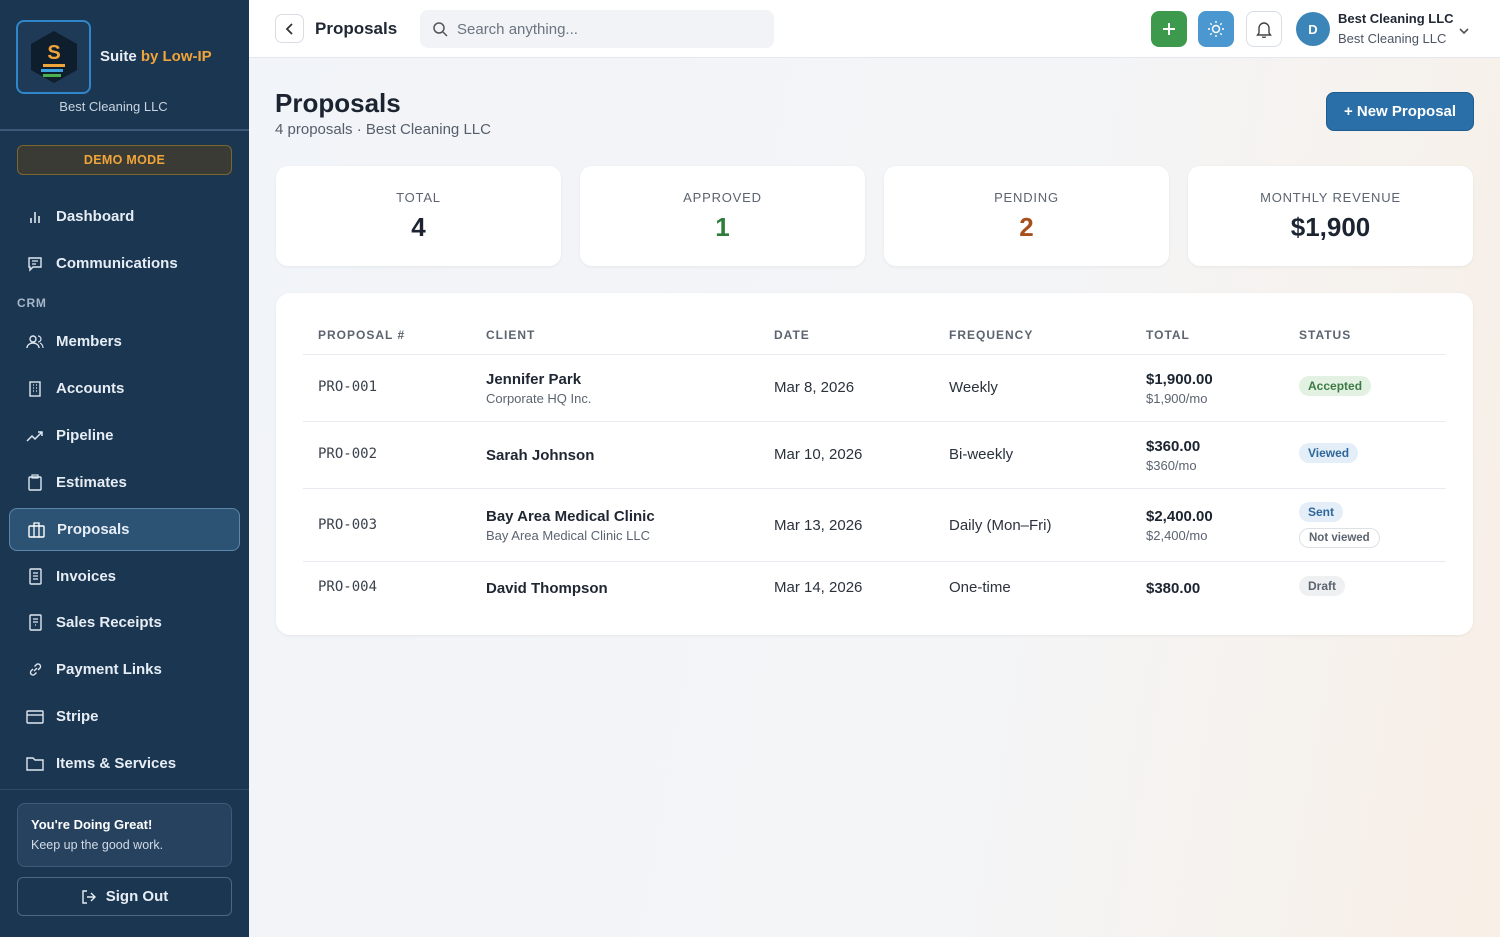  What do you see at coordinates (980, 587) in the screenshot?
I see `proposal-frequency: One-time` at bounding box center [980, 587].